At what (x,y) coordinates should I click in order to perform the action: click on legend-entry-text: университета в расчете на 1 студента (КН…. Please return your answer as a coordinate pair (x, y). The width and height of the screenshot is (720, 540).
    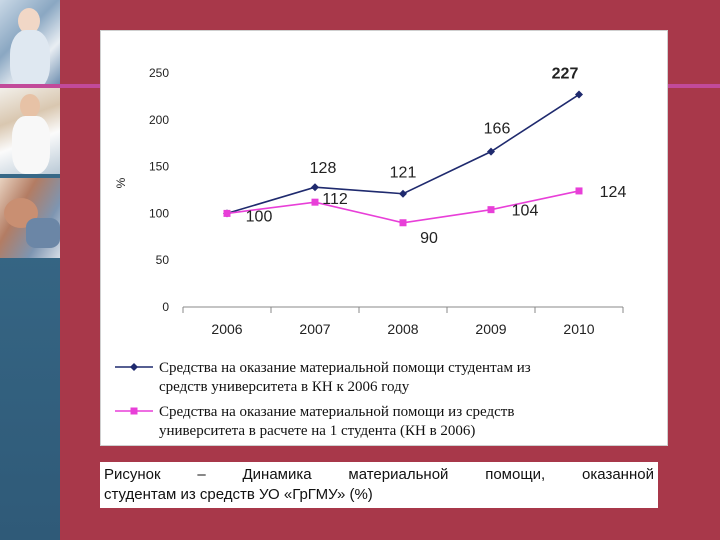
    Looking at the image, I should click on (317, 431).